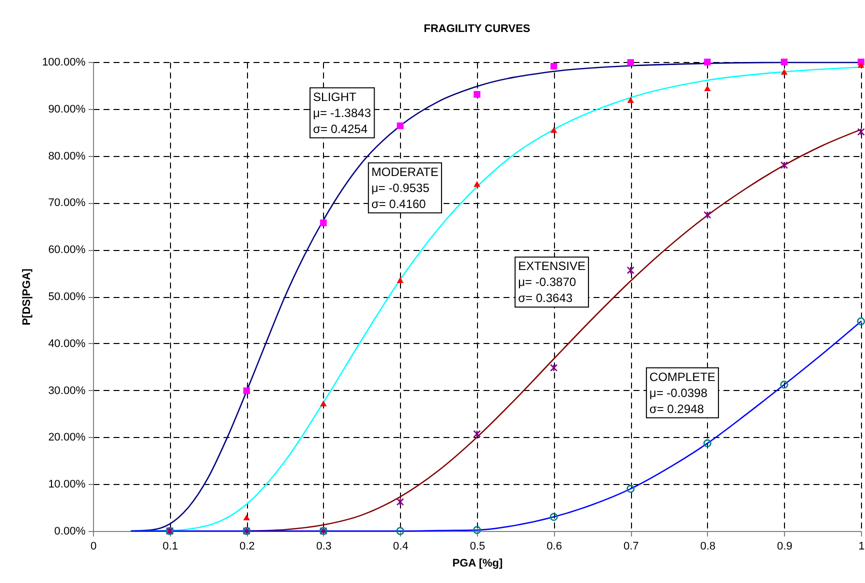 The image size is (865, 583). Describe the element at coordinates (93, 546) in the screenshot. I see `x-tick-label: 0` at that location.